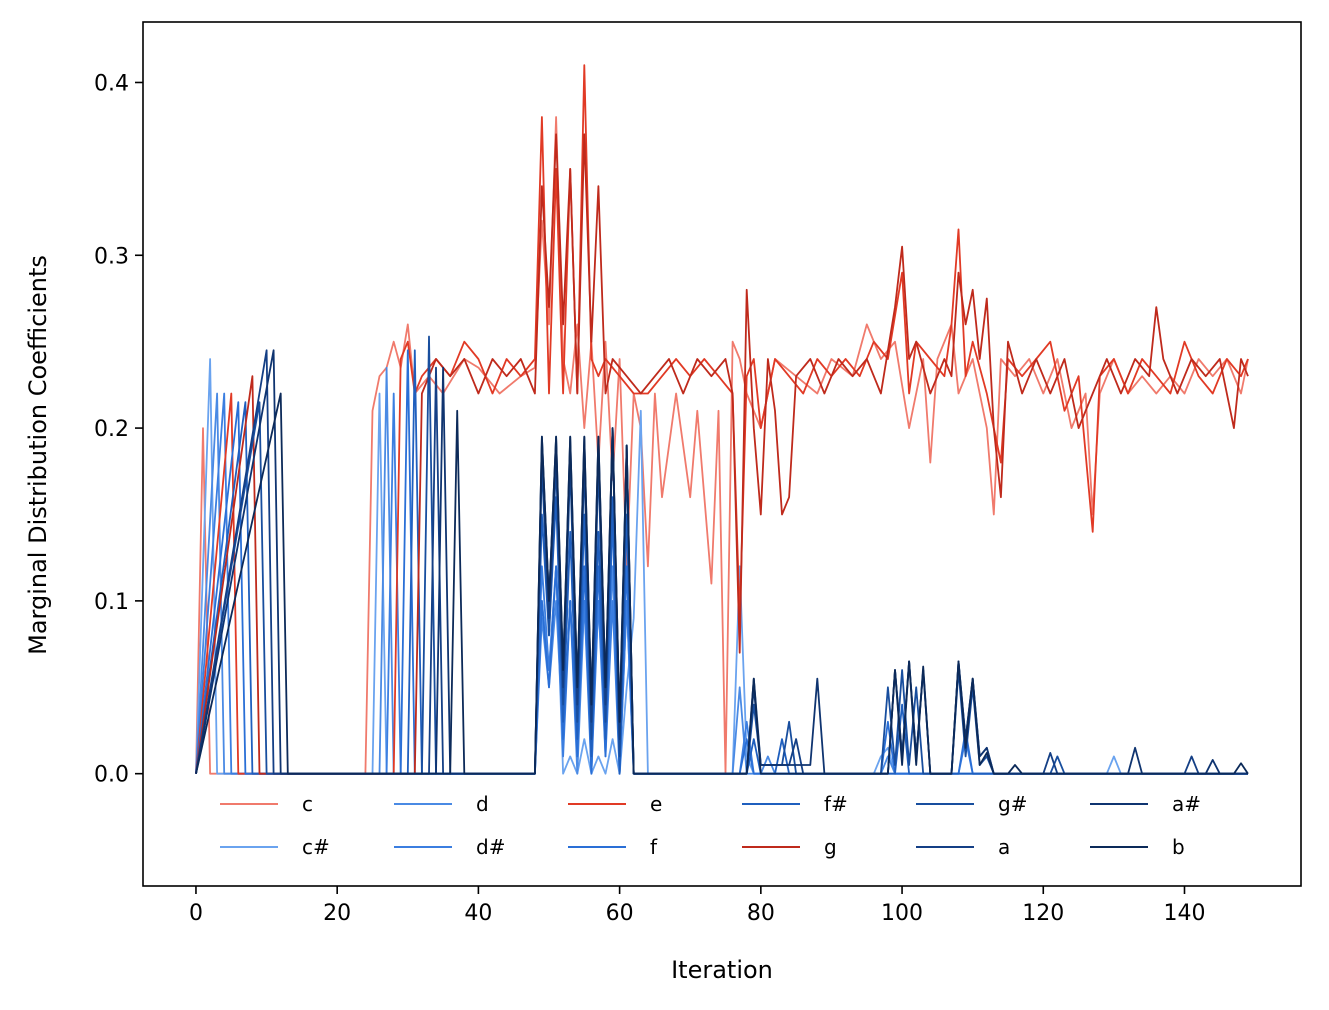 Image resolution: width=1329 pixels, height=1010 pixels. Describe the element at coordinates (697, 906) in the screenshot. I see `x-axis-ticks: 0 20 40 60 80 100 120 140` at that location.